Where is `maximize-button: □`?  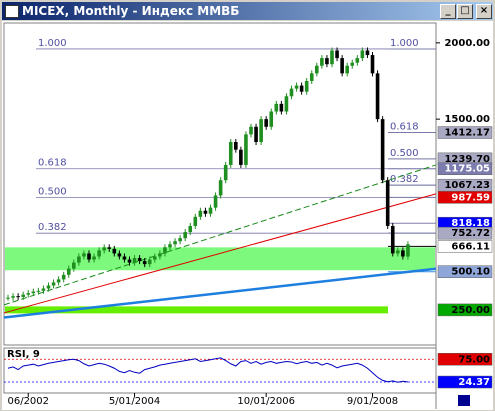 maximize-button: □ is located at coordinates (465, 11).